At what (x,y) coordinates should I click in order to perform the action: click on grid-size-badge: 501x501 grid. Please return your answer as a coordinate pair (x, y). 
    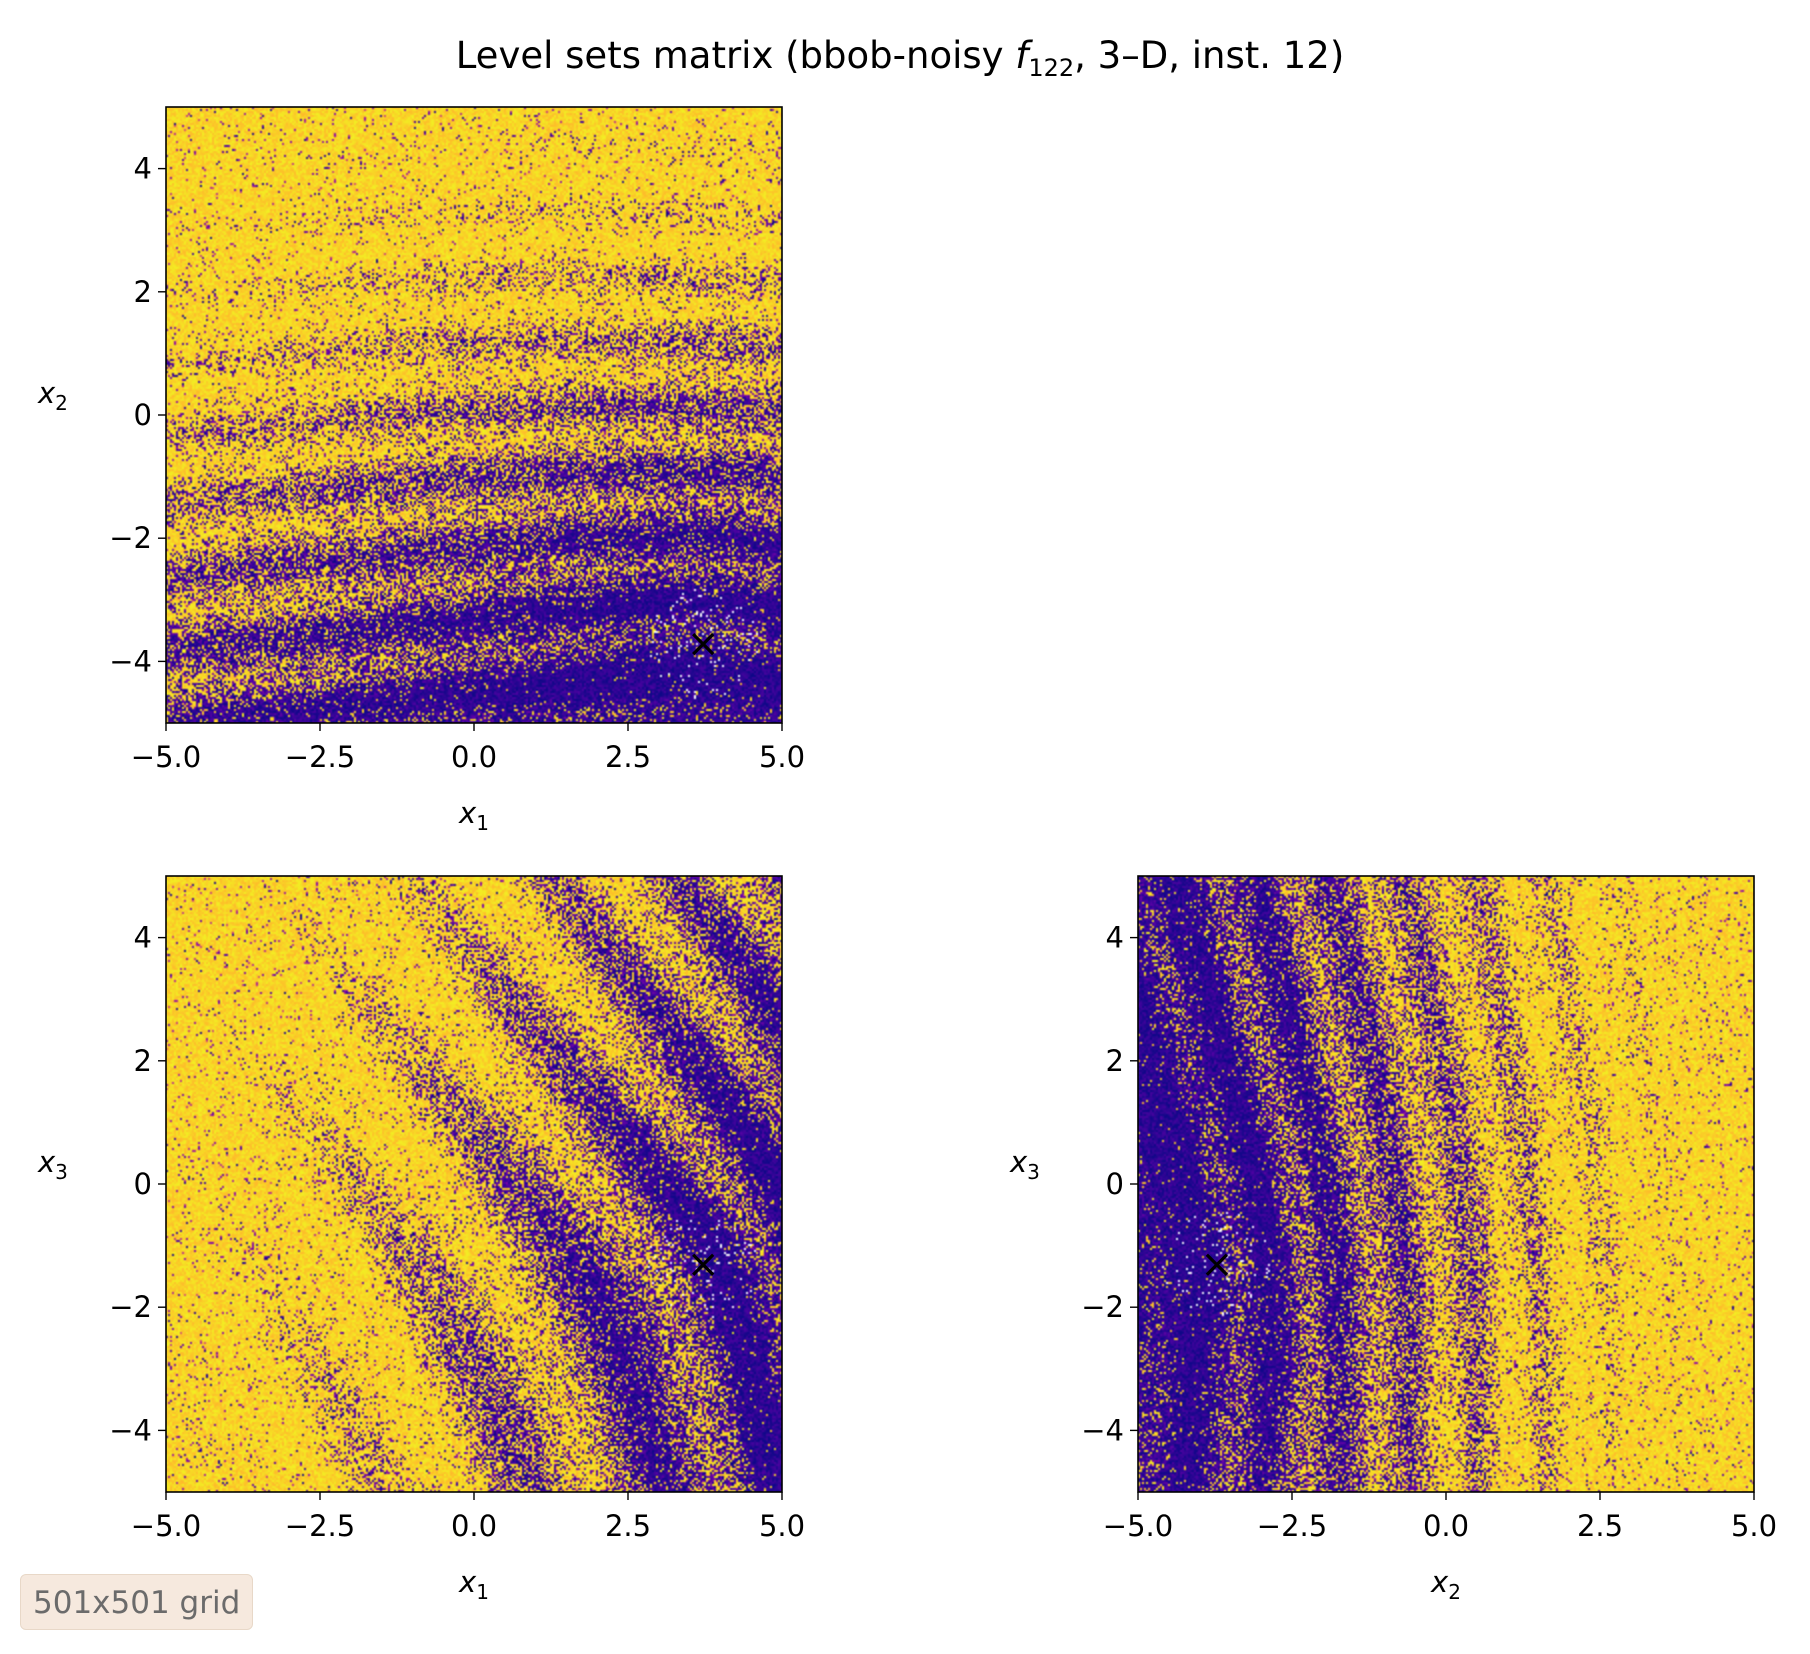
    Looking at the image, I should click on (137, 1602).